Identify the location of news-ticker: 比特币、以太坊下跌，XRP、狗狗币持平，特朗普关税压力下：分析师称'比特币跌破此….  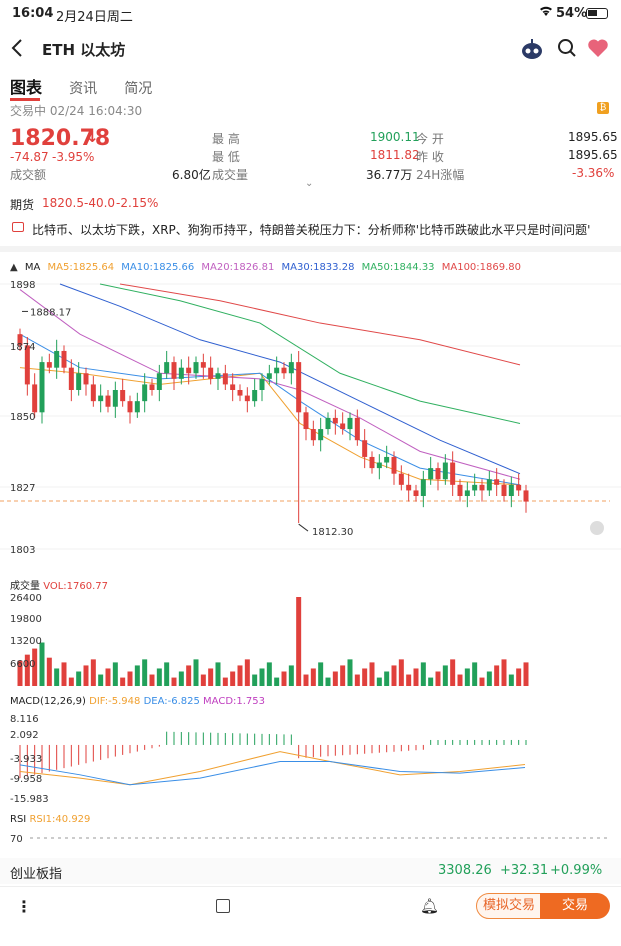
(310, 228).